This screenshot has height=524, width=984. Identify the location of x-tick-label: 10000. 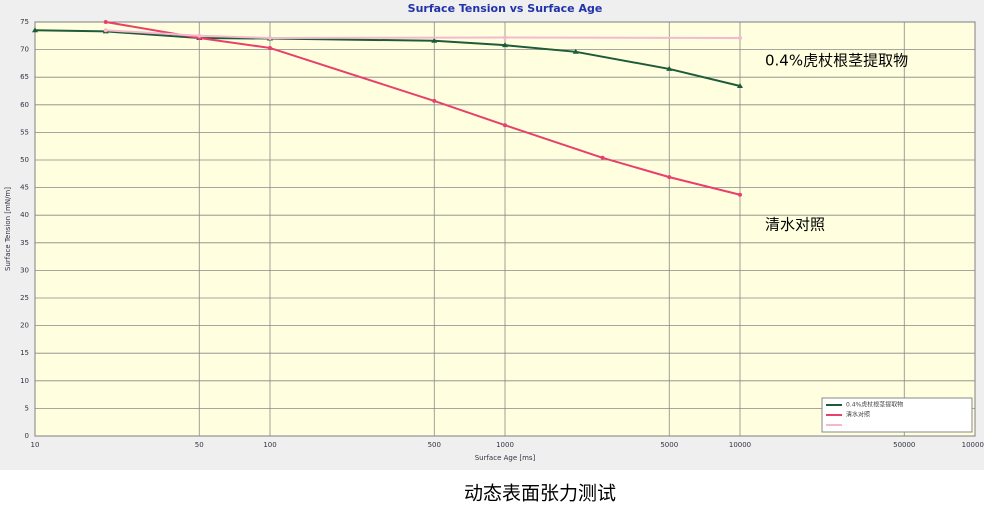
(740, 445).